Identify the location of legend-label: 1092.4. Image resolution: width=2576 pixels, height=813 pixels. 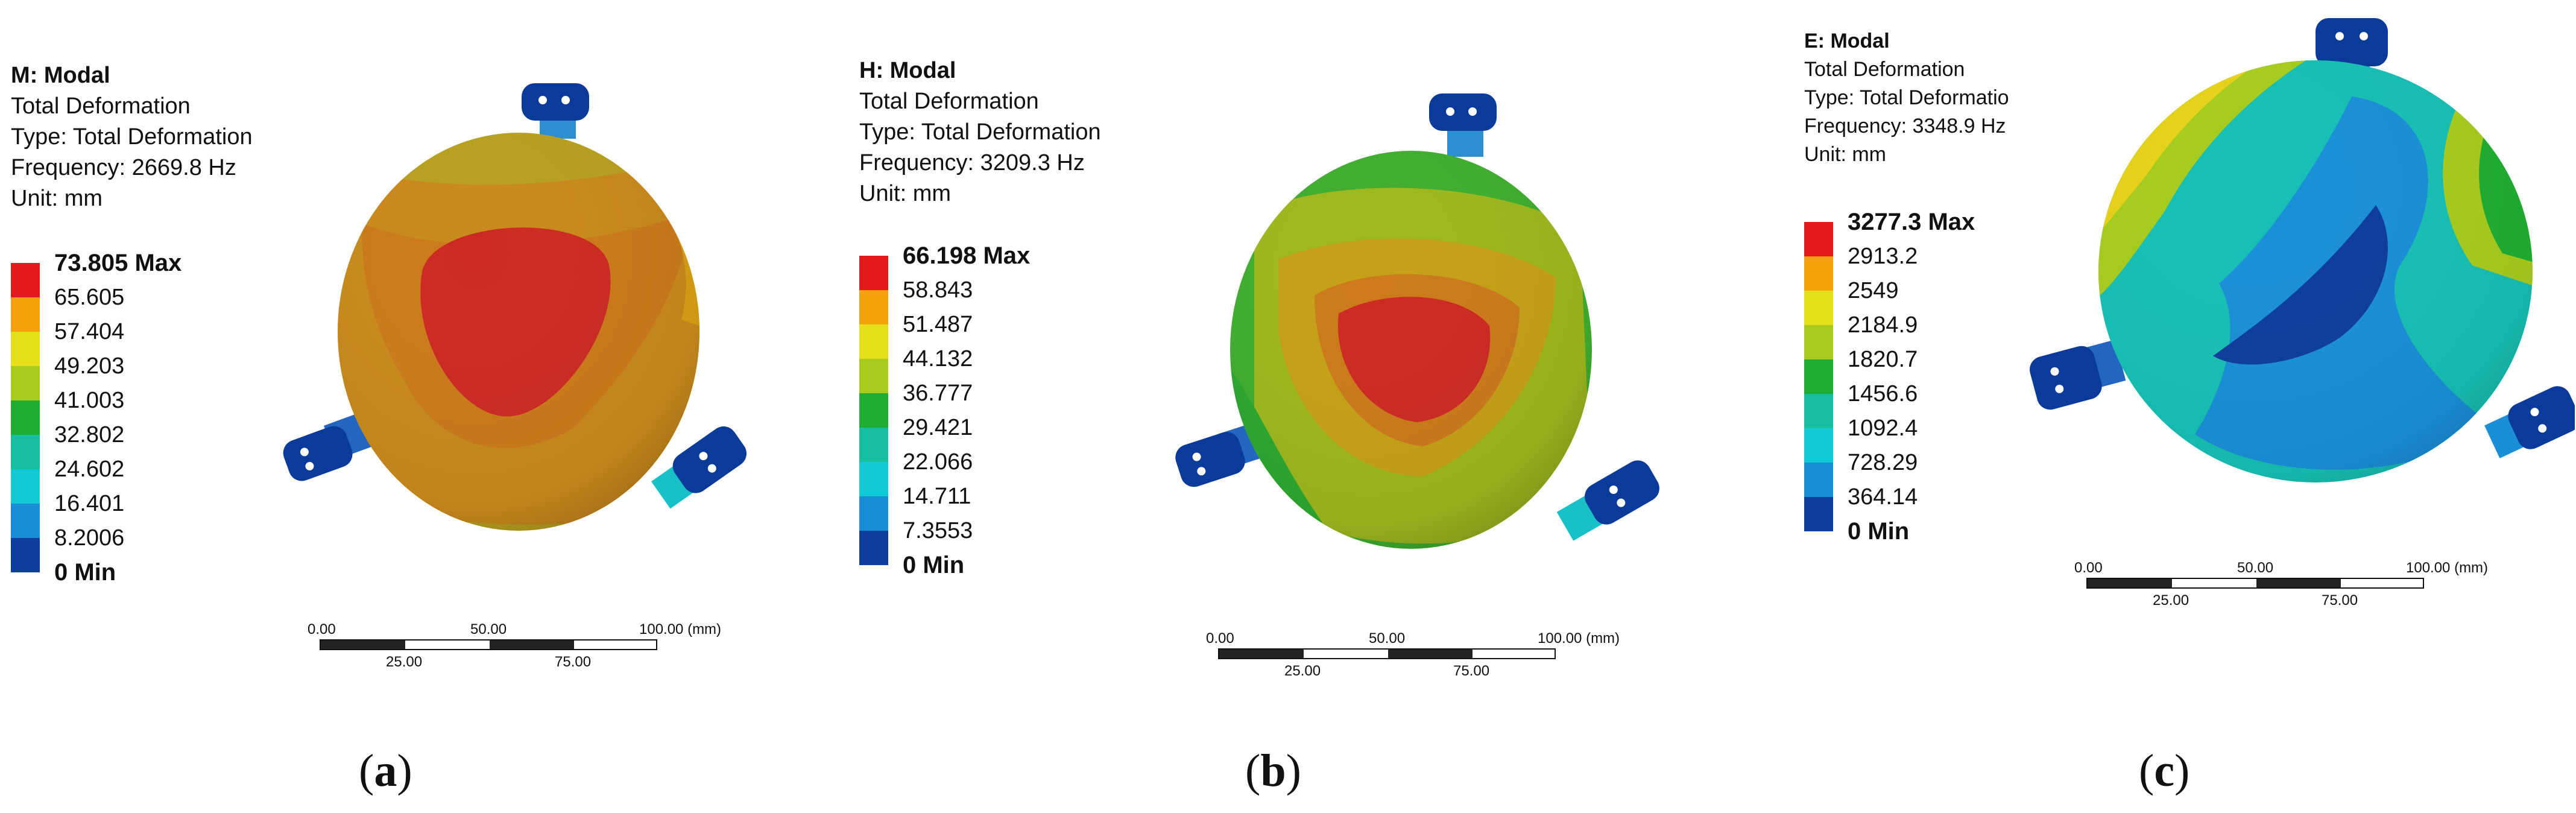
(1883, 428).